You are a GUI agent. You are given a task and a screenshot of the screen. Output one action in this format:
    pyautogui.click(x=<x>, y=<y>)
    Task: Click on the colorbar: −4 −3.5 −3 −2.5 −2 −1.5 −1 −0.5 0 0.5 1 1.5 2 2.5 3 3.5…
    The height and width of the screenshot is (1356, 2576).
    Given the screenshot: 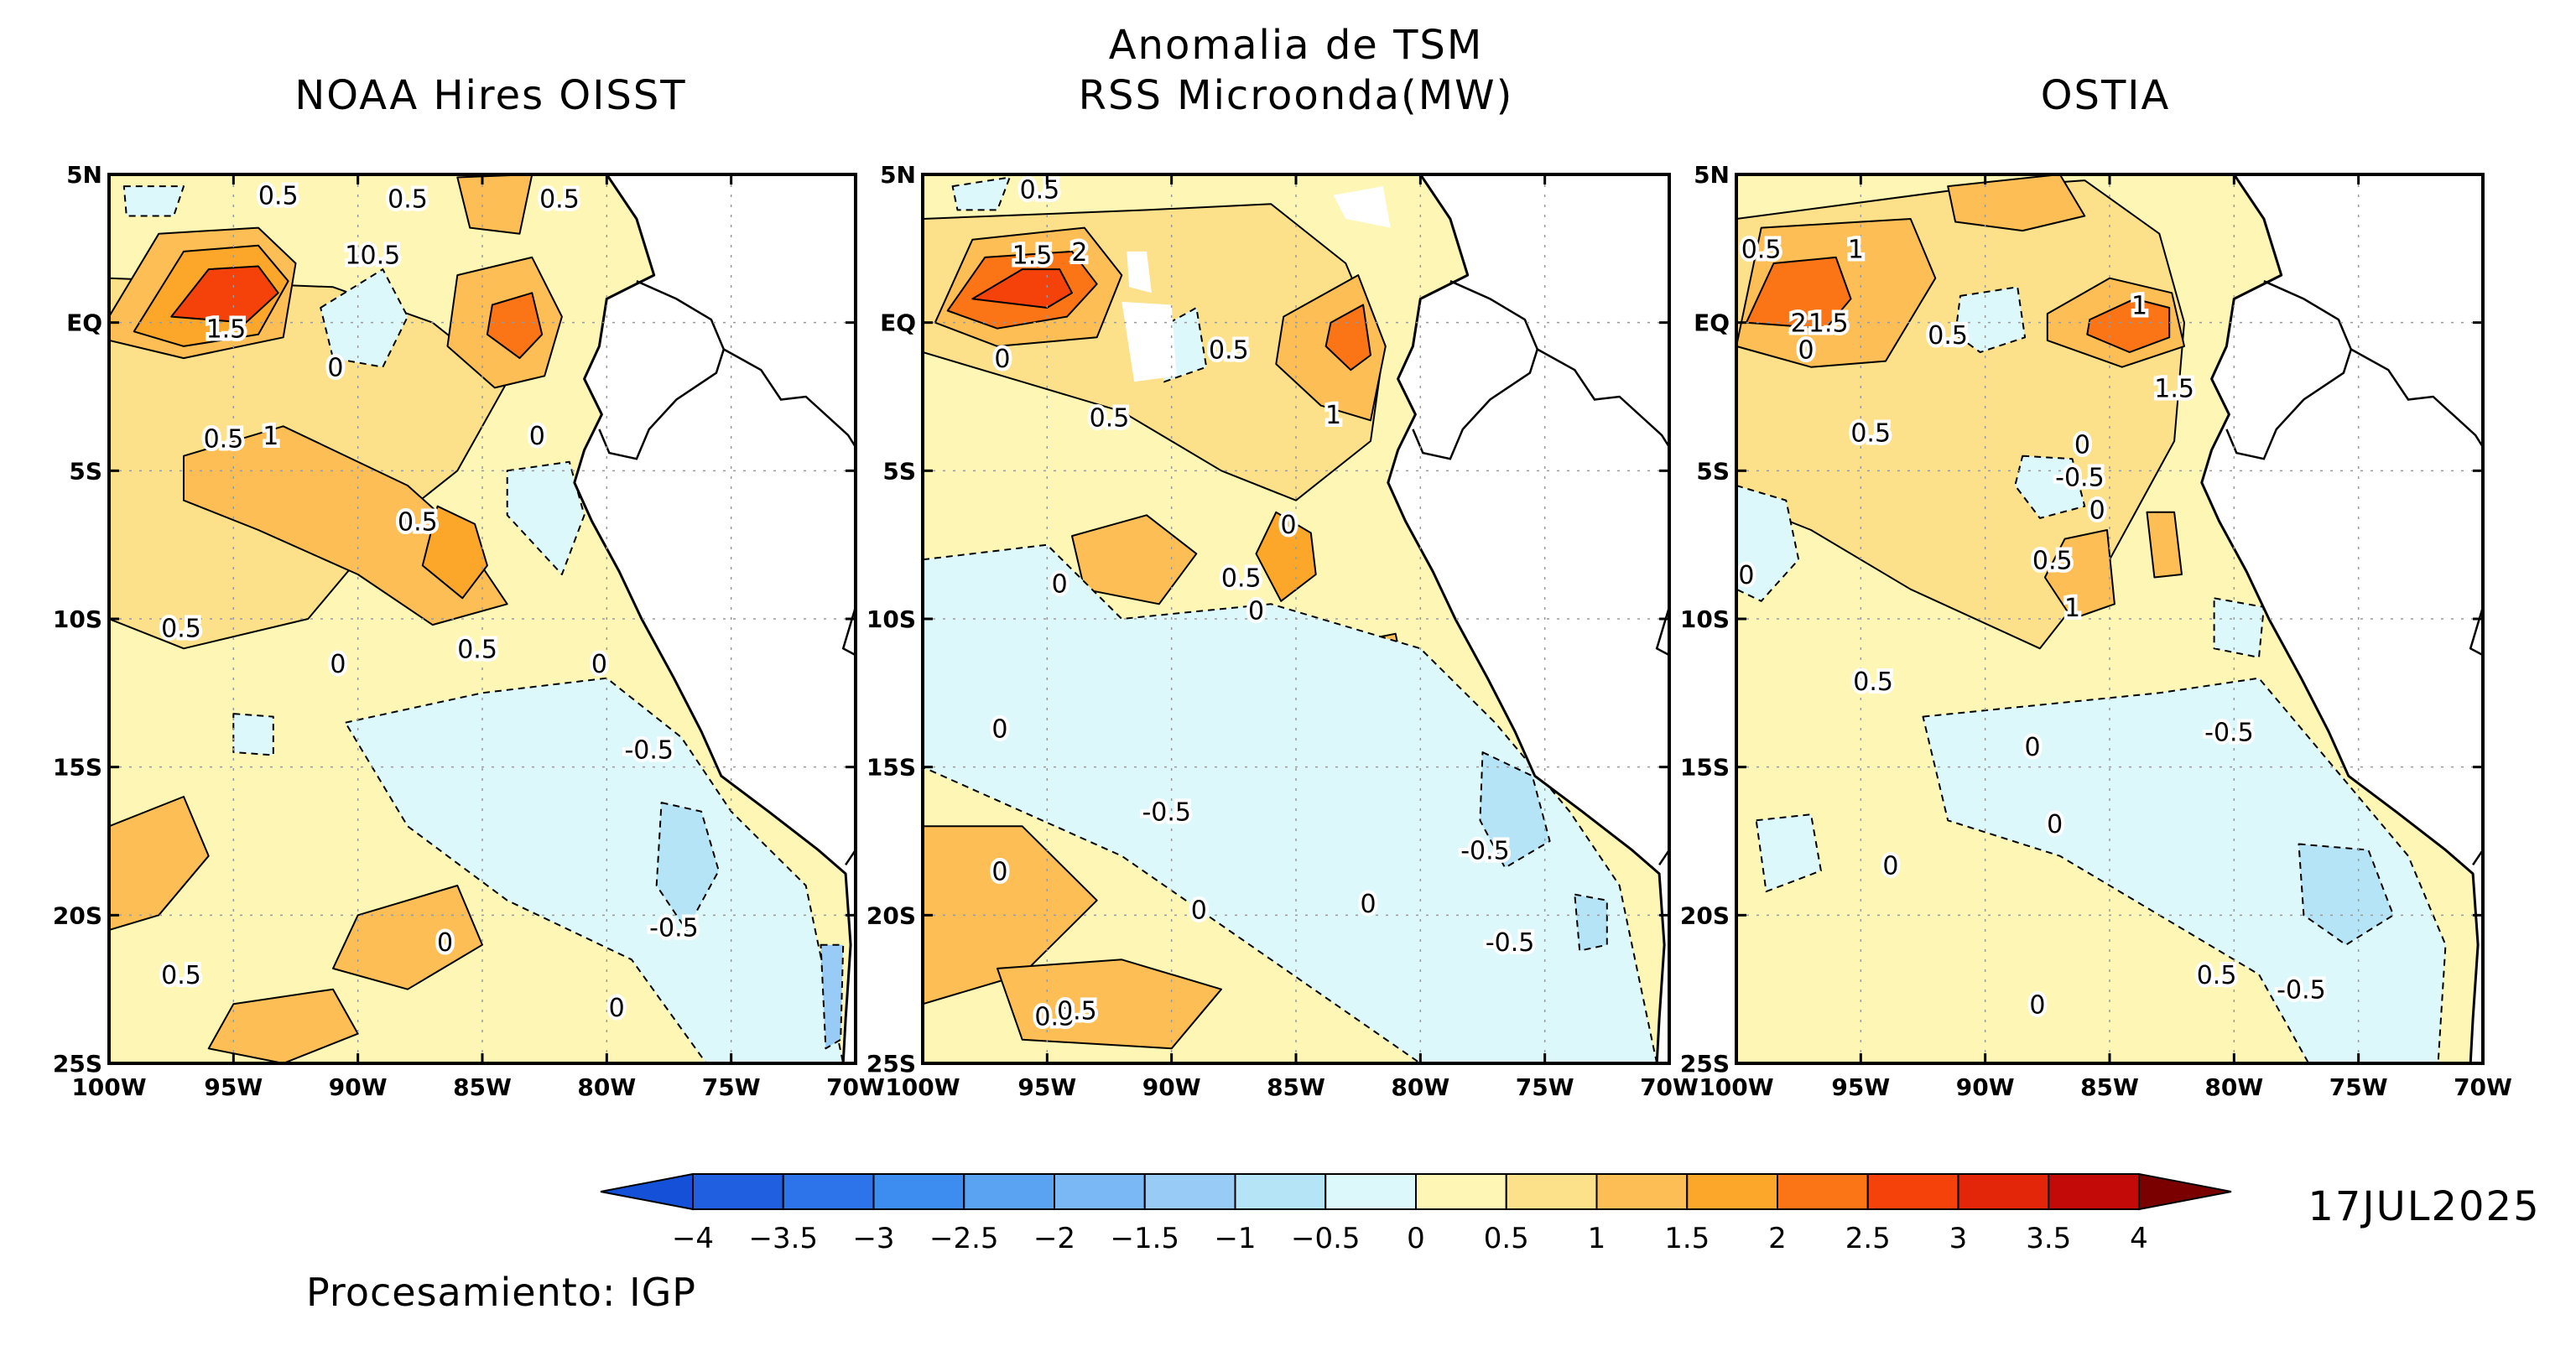 What is the action you would take?
    pyautogui.click(x=1416, y=1213)
    